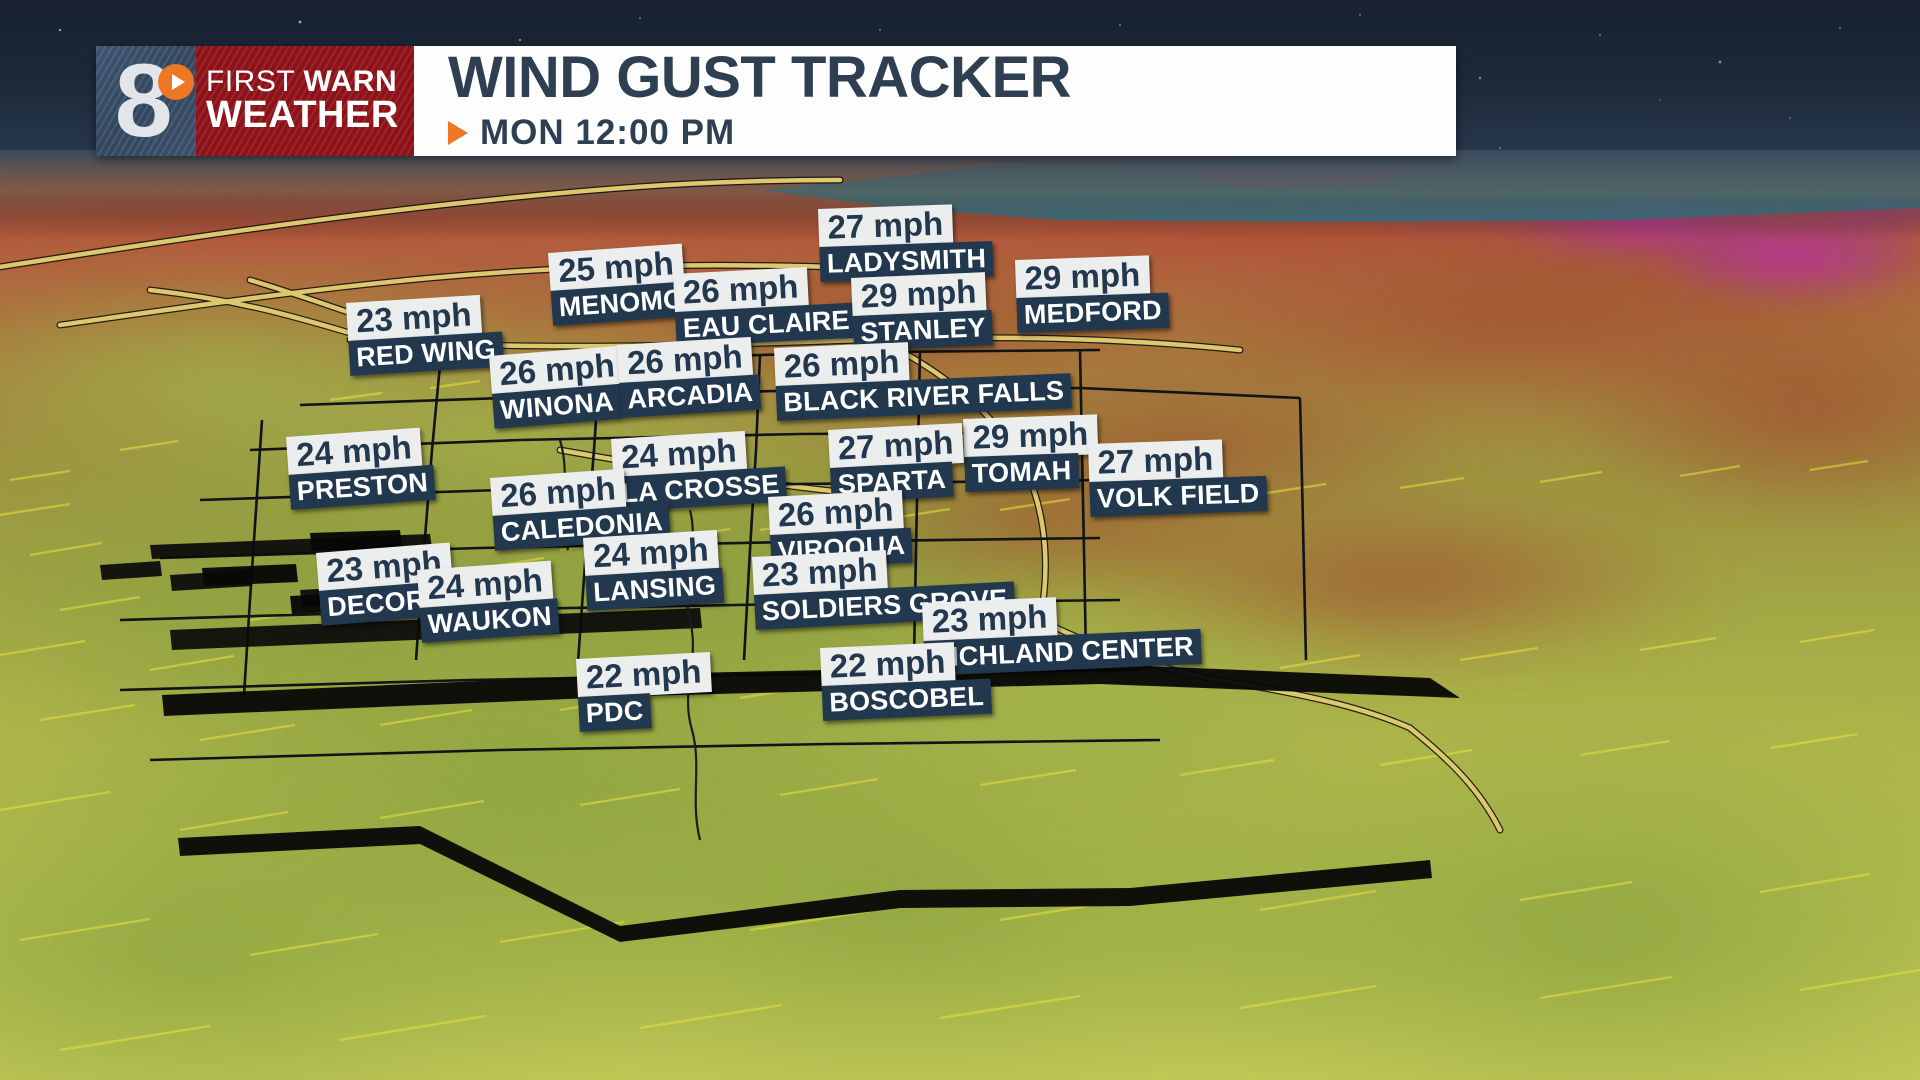  I want to click on station-name: MEDFORD, so click(1093, 312).